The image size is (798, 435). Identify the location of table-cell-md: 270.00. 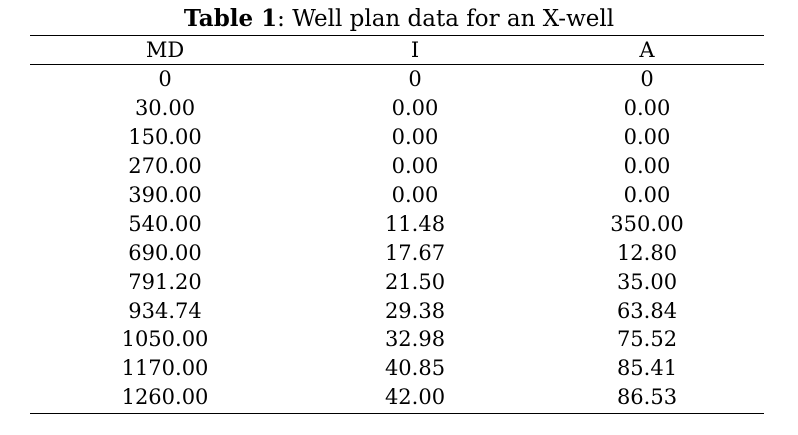
(165, 166).